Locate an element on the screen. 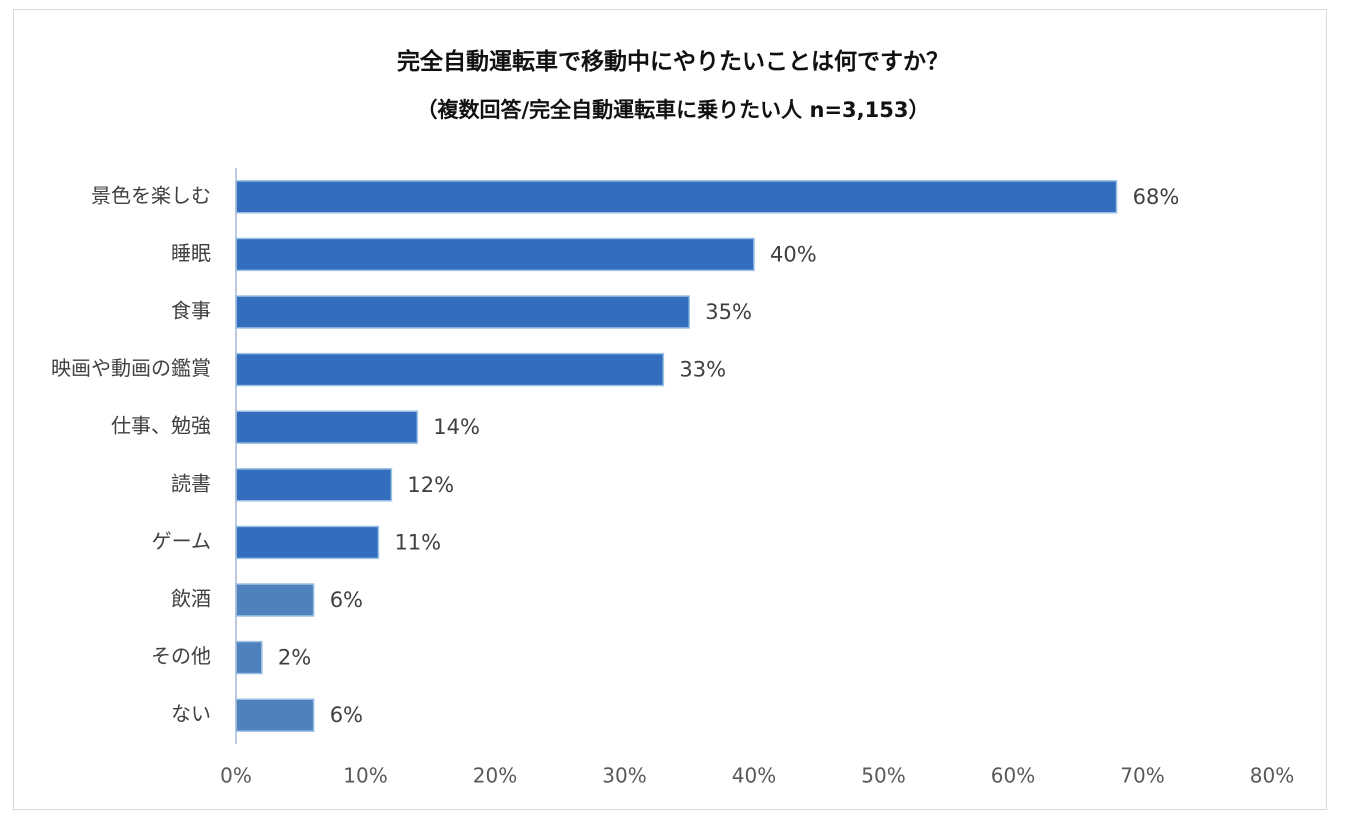 This screenshot has height=822, width=1346. value-label: 14% is located at coordinates (456, 427).